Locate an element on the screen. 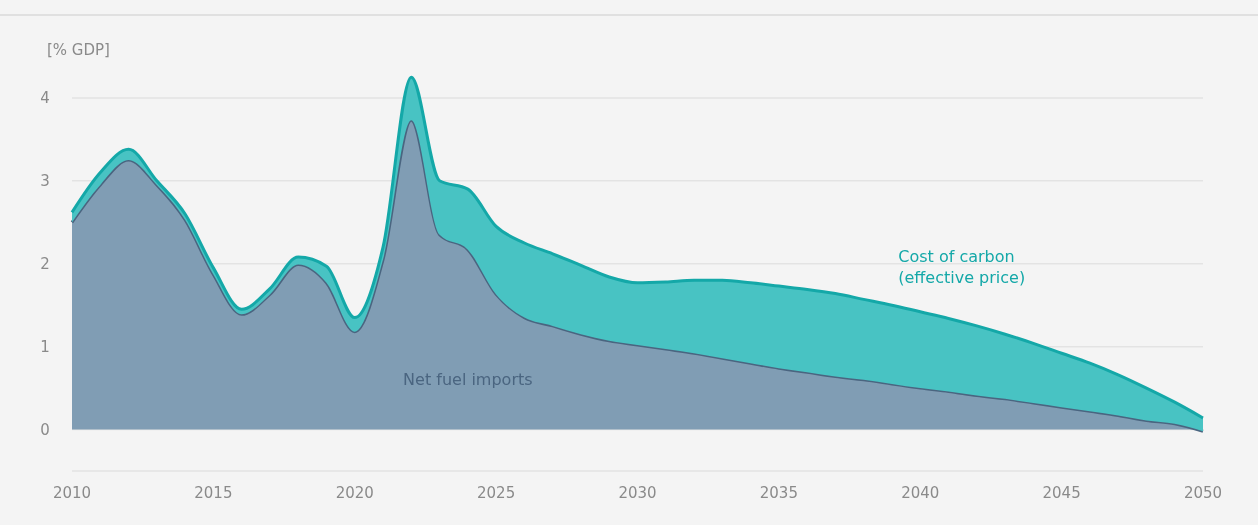  y-tick-label: 2 is located at coordinates (45, 263).